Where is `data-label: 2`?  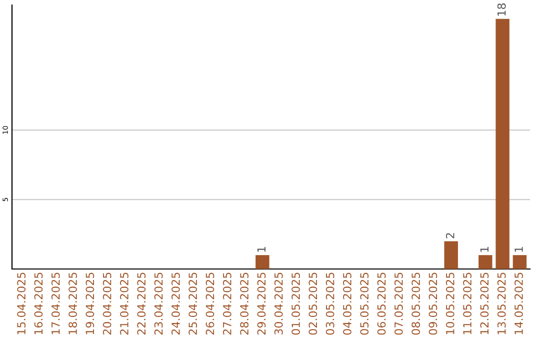 data-label: 2 is located at coordinates (450, 235).